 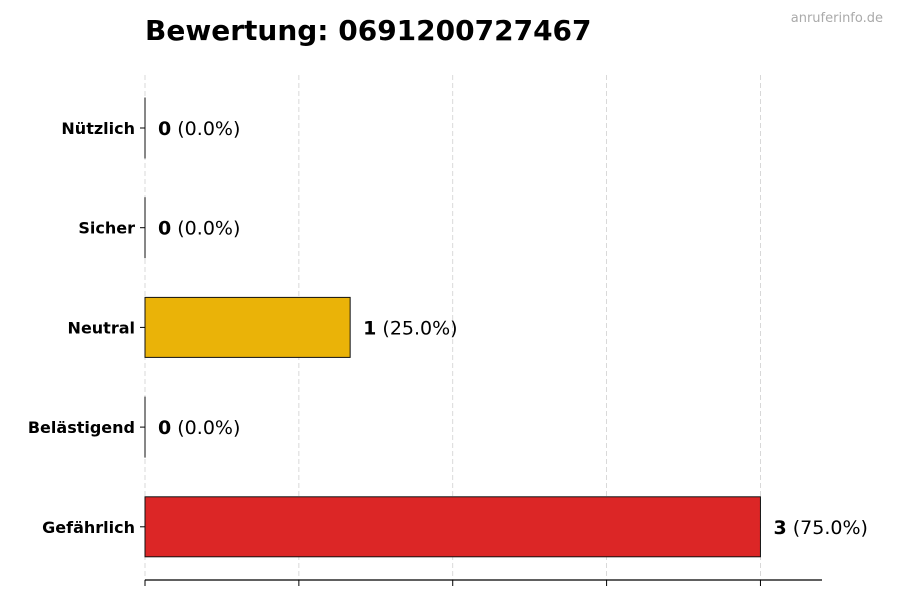 I want to click on chart-title: Bewertung: 0691200727467, so click(x=368, y=30).